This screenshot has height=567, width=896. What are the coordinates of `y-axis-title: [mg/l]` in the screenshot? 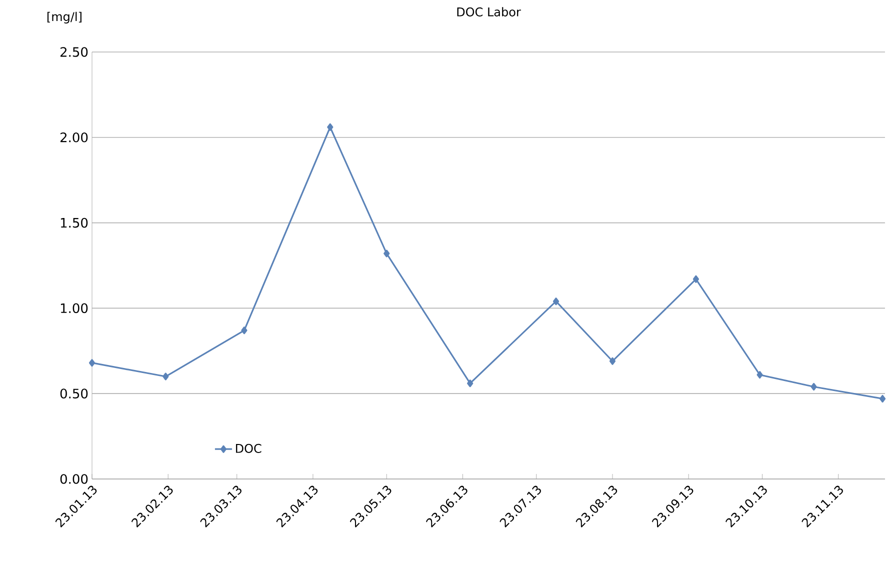 It's located at (64, 18).